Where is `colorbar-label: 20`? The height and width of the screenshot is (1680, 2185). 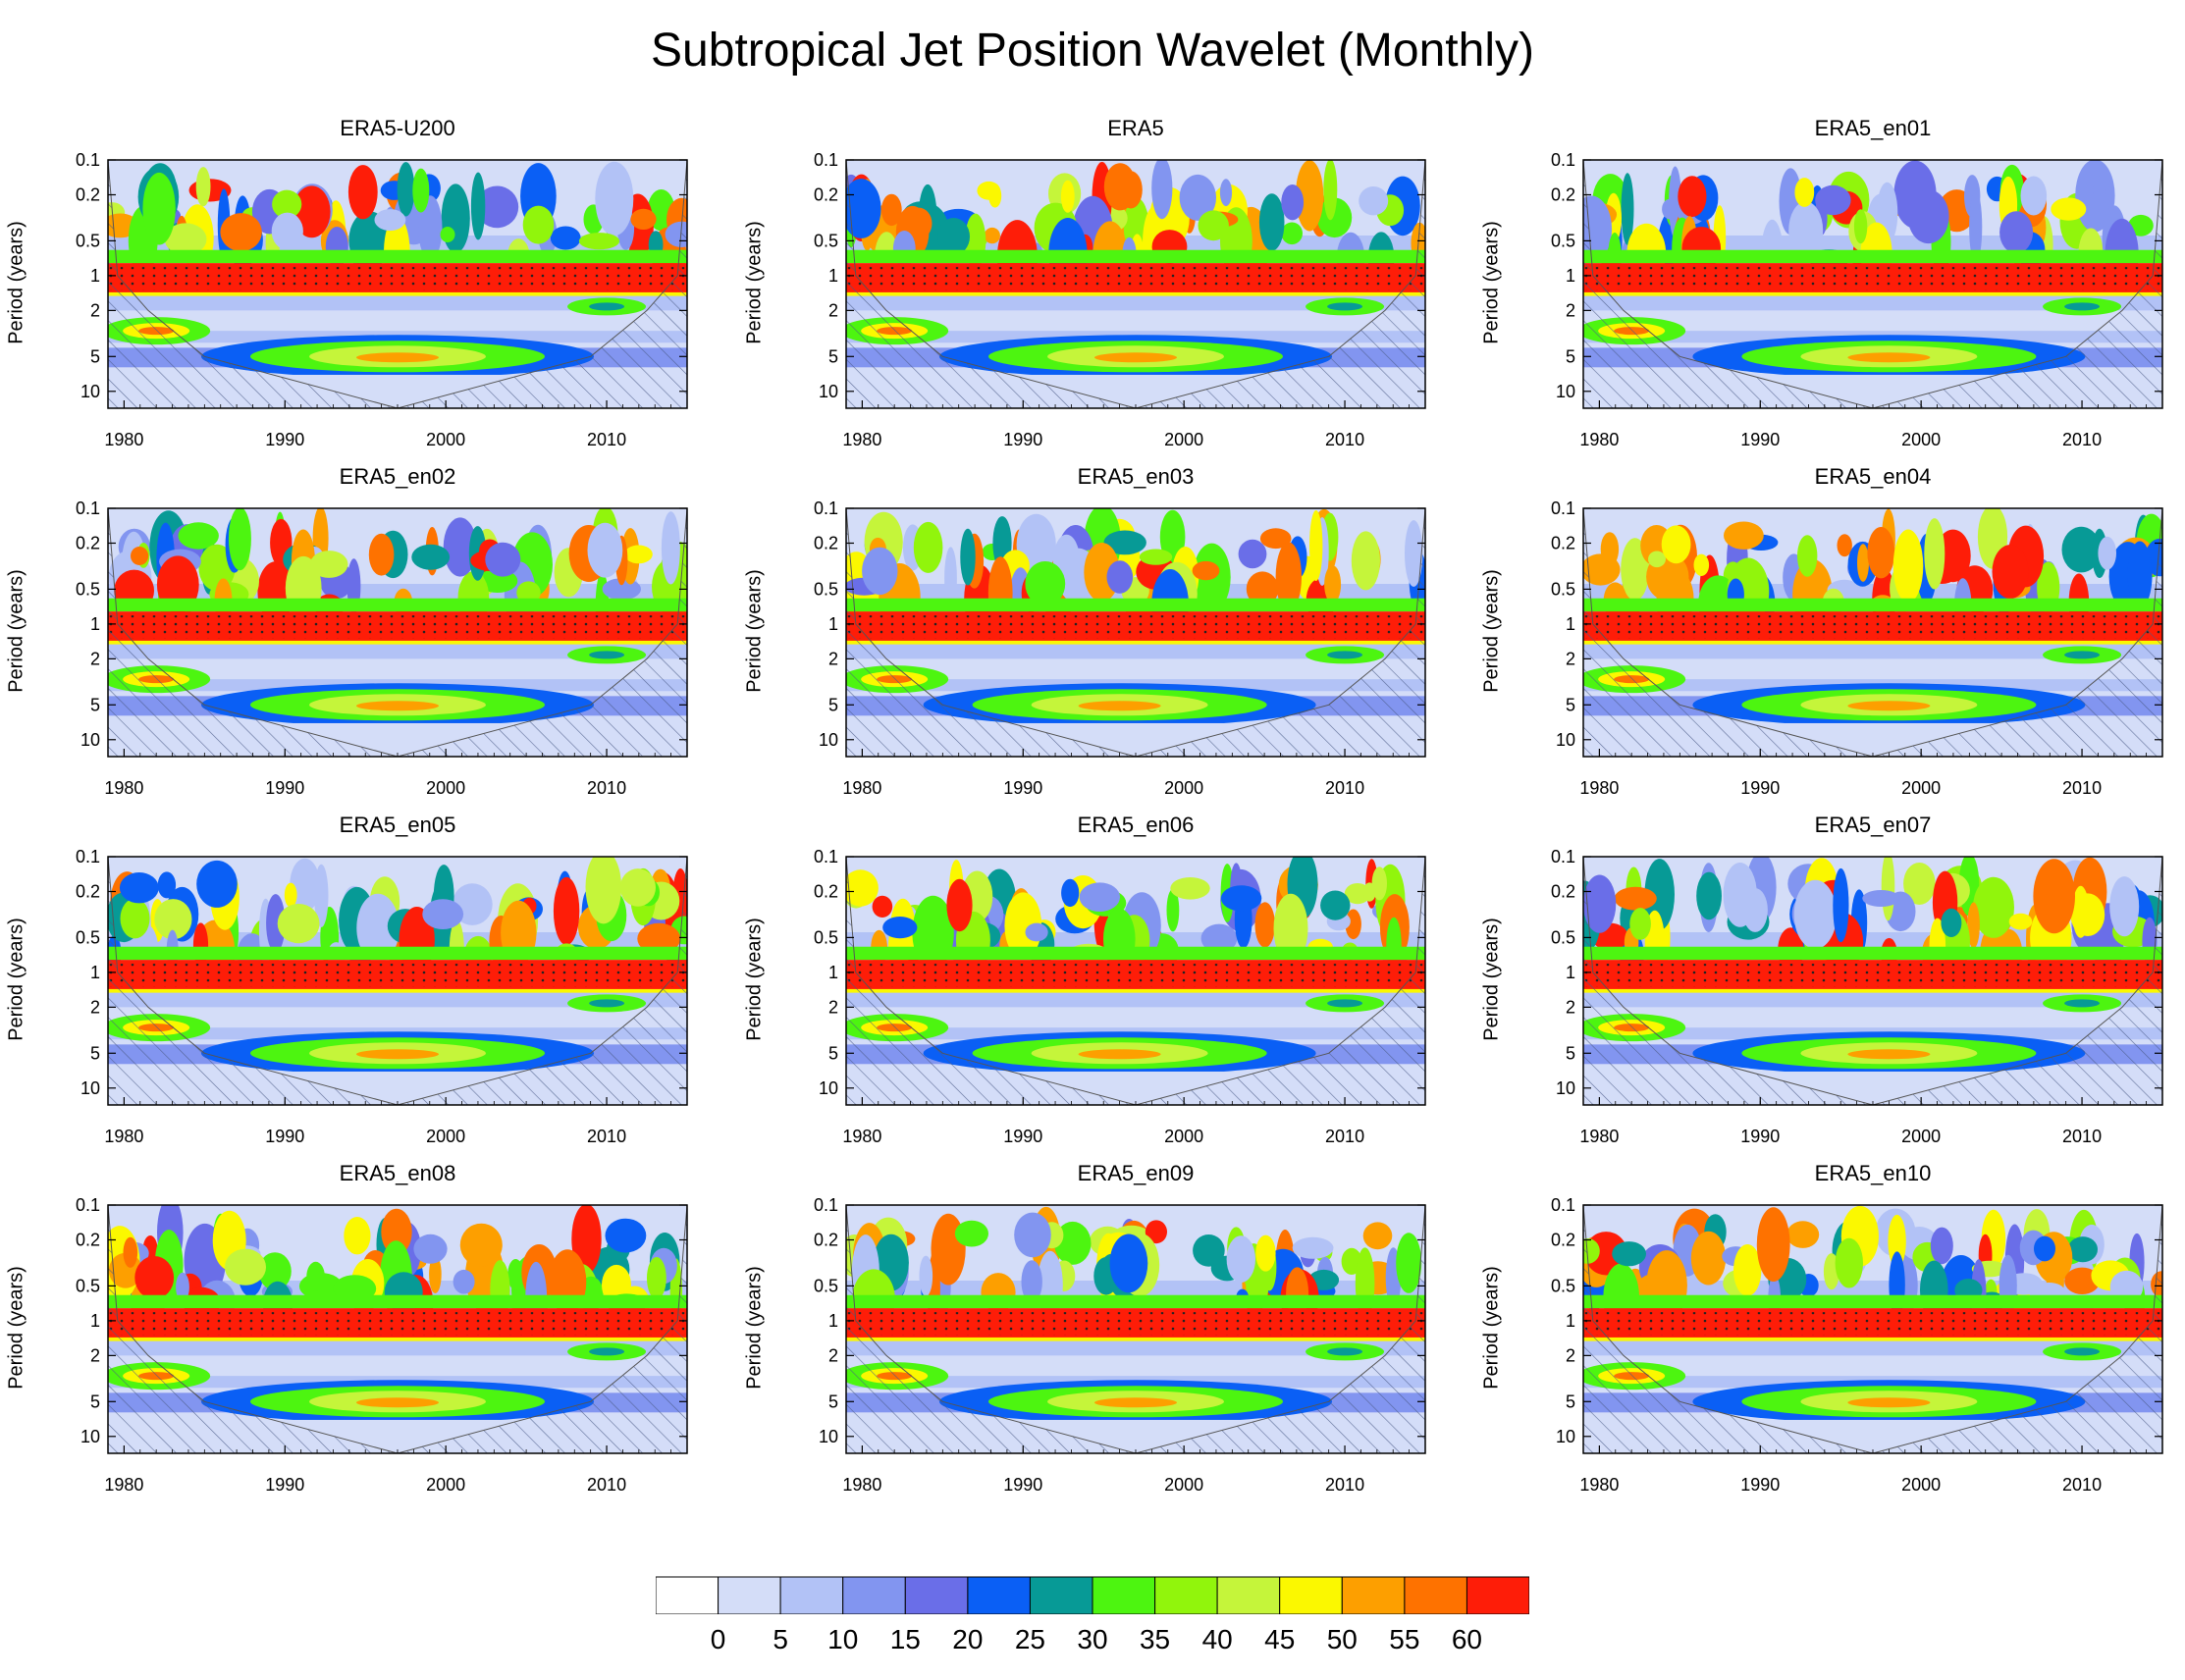
colorbar-label: 20 is located at coordinates (968, 1639).